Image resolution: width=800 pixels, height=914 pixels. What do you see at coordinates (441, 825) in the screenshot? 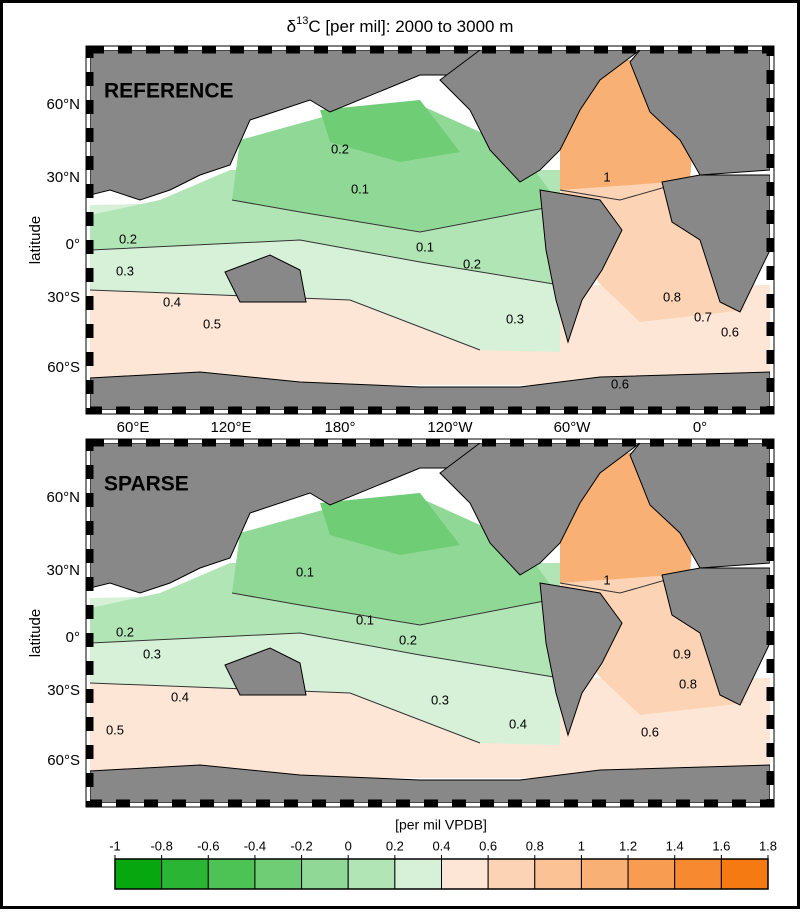
I see `colorbar-label: [per mil VPDB]` at bounding box center [441, 825].